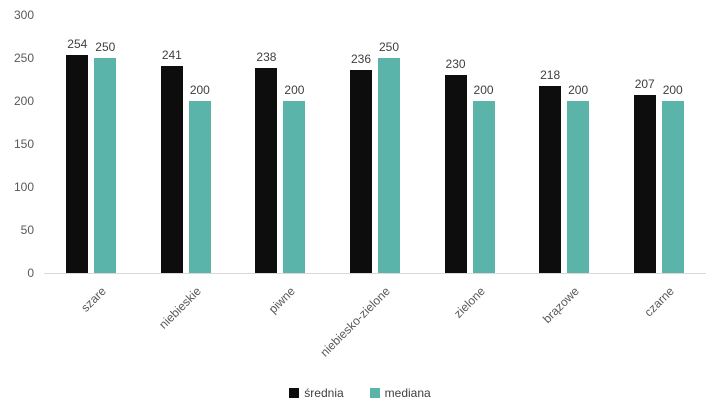  Describe the element at coordinates (294, 393) in the screenshot. I see `legend-swatch-srednia` at that location.